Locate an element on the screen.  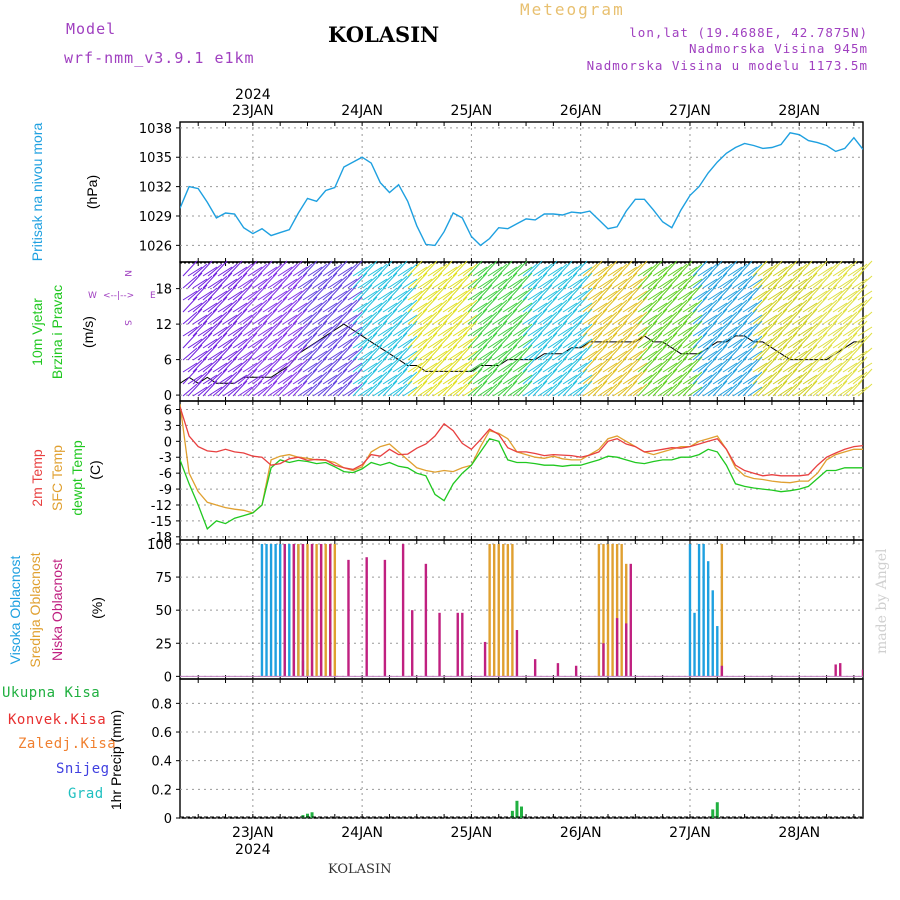
compass-s: S is located at coordinates (127, 323).